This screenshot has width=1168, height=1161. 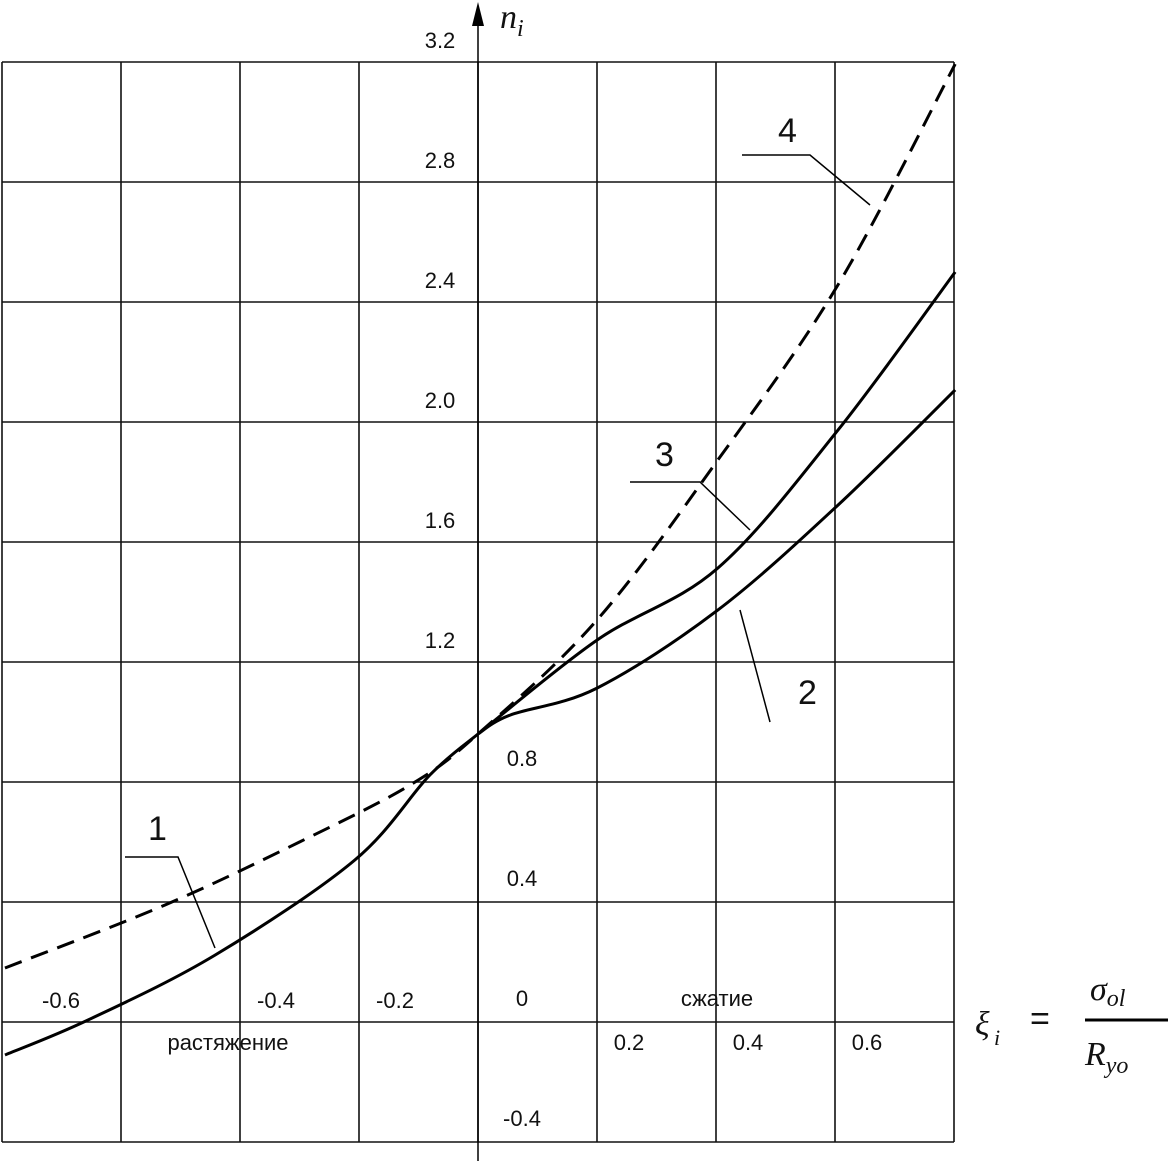 I want to click on annotation-tension: растяжение, so click(x=227, y=1042).